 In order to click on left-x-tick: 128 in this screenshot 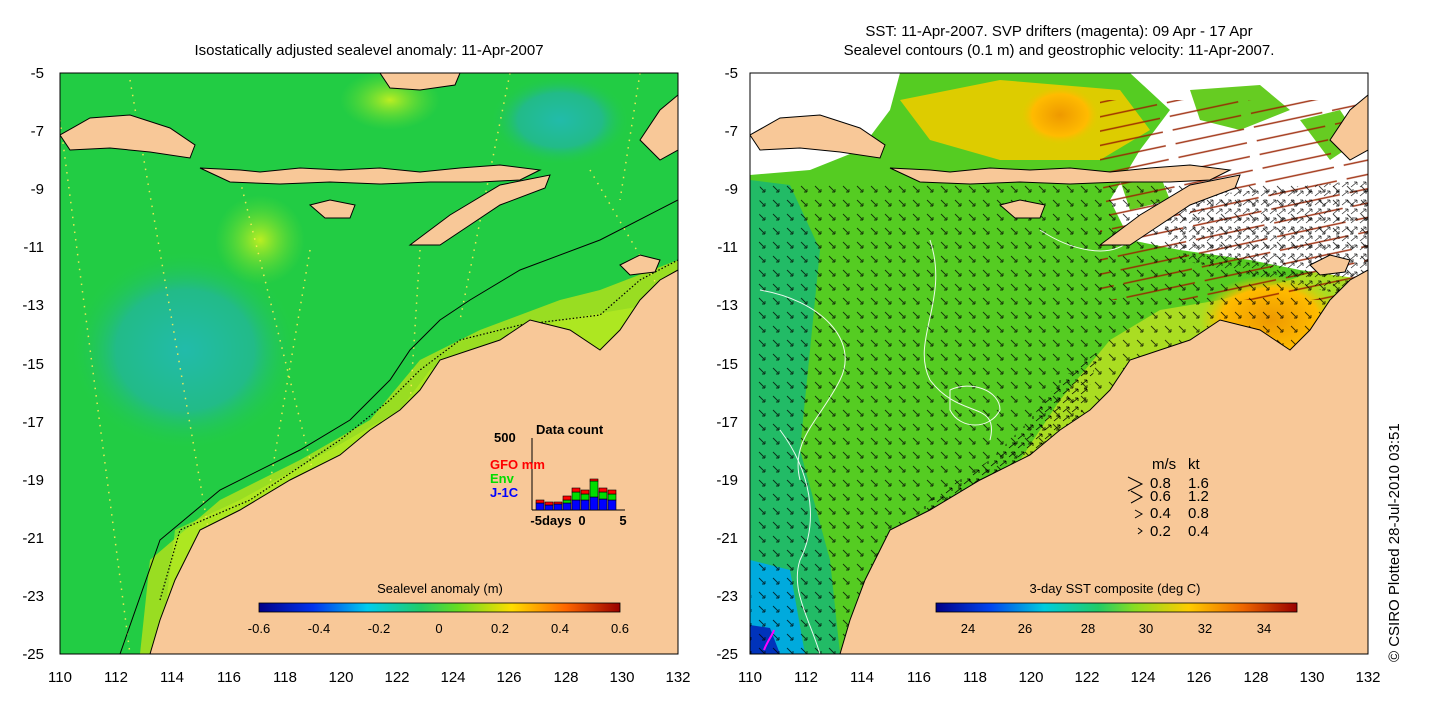, I will do `click(565, 677)`.